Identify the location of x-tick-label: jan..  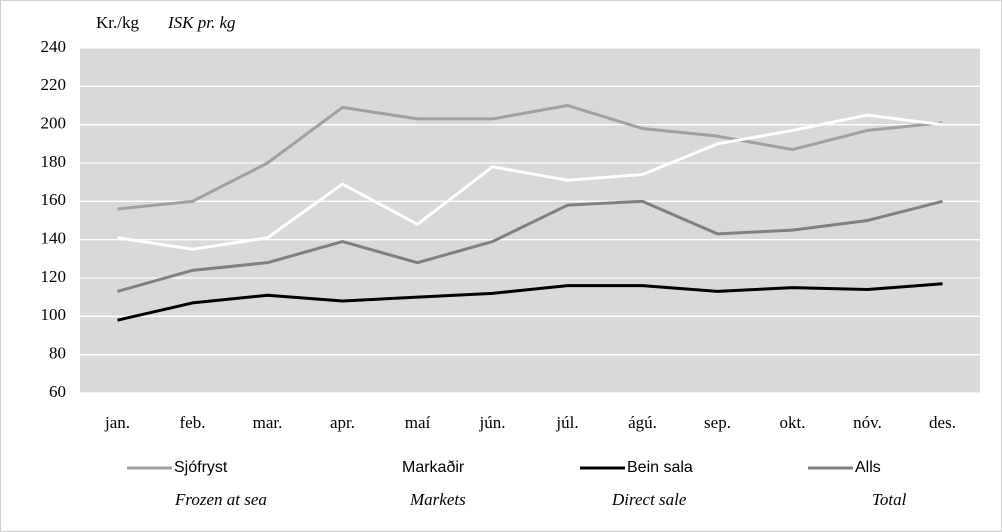
(117, 422).